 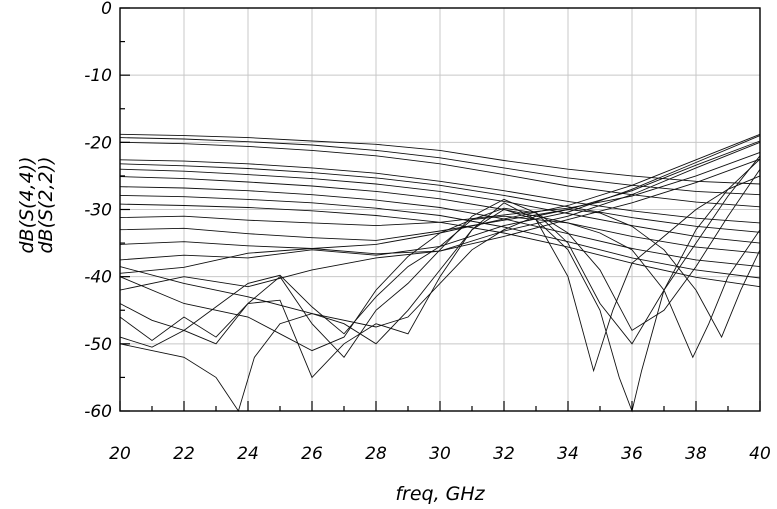 I want to click on y-tick-label: -20, so click(x=98, y=143).